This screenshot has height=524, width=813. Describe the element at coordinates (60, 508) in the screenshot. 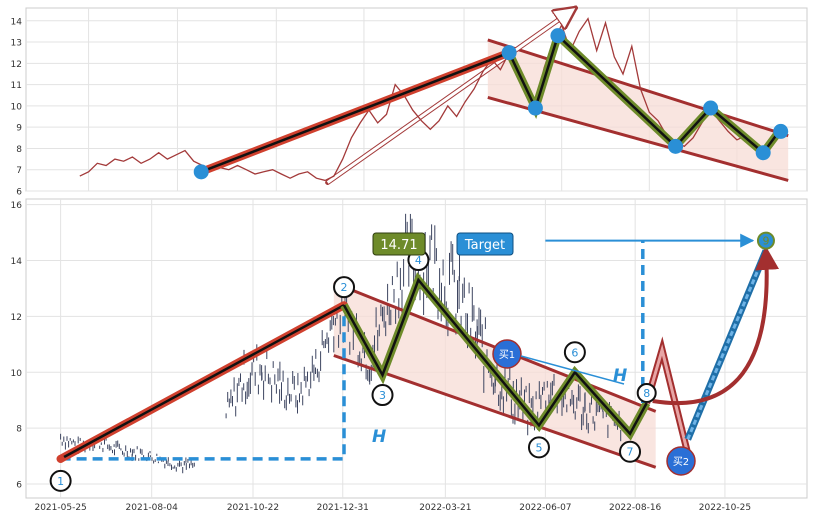

I see `bottom-x-tick-label: 2021-05-25` at that location.